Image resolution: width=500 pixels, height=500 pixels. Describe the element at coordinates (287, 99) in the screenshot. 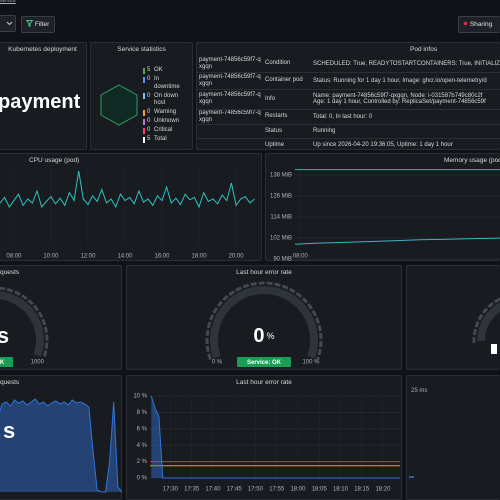

I see `label-cell: Info` at that location.